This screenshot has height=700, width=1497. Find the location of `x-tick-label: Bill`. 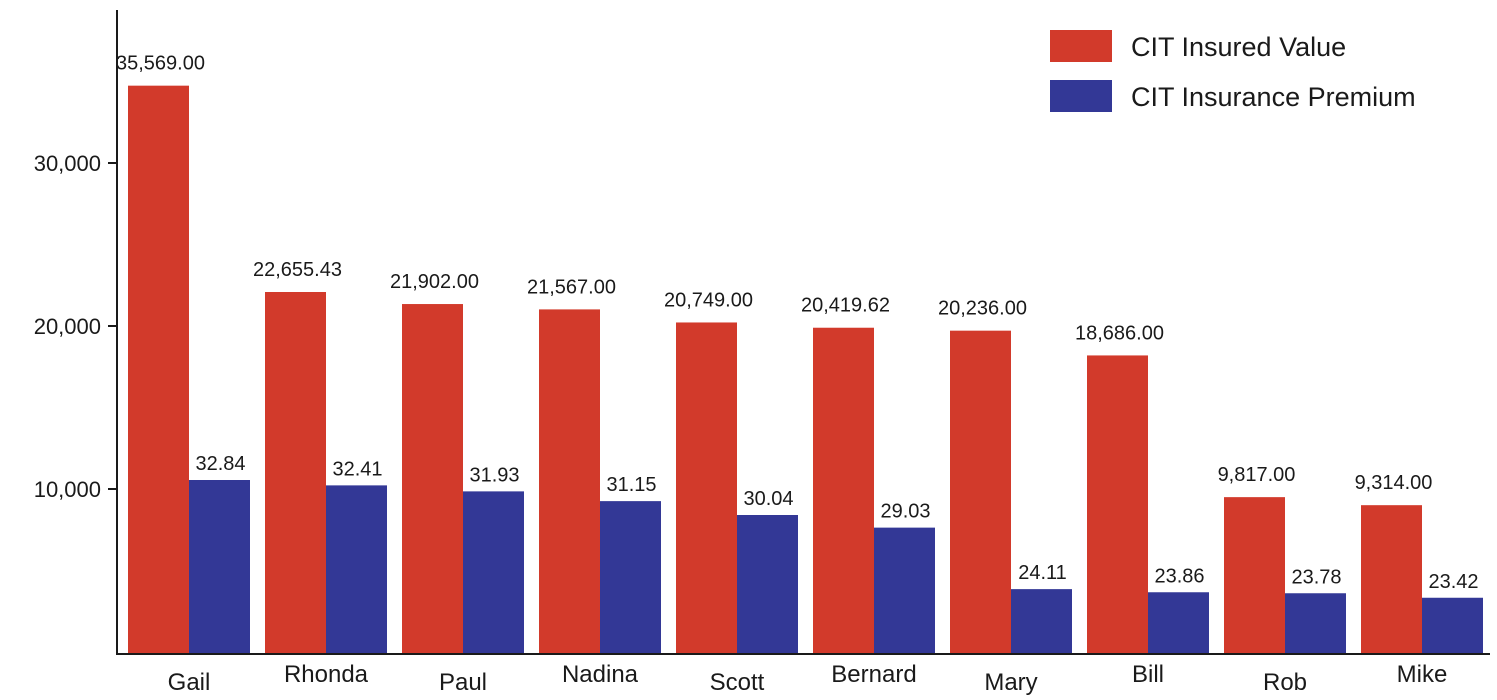

x-tick-label: Bill is located at coordinates (1148, 674).